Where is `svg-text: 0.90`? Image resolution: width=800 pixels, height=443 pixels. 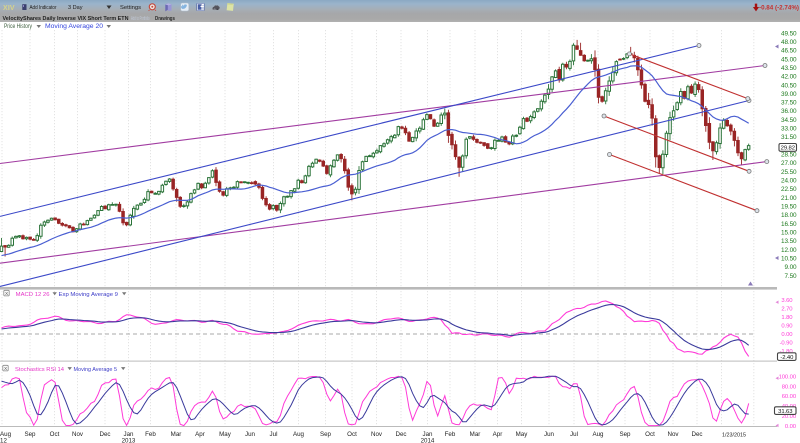 svg-text: 0.90 is located at coordinates (787, 327).